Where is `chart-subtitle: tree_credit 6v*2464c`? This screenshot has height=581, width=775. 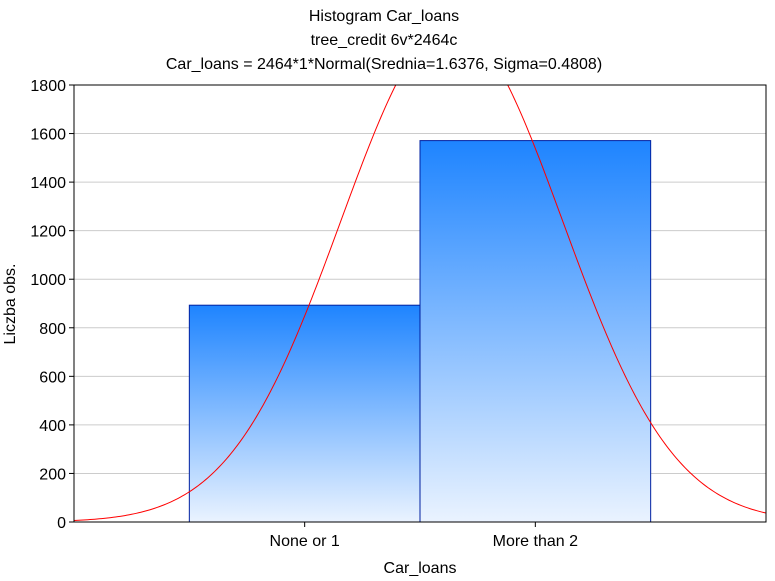 chart-subtitle: tree_credit 6v*2464c is located at coordinates (384, 40).